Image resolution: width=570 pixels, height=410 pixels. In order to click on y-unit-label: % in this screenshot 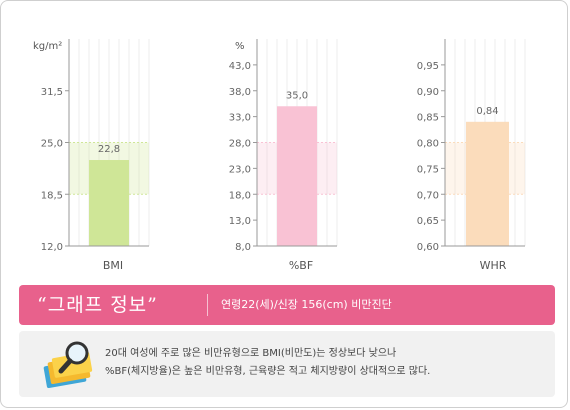, I will do `click(240, 46)`.